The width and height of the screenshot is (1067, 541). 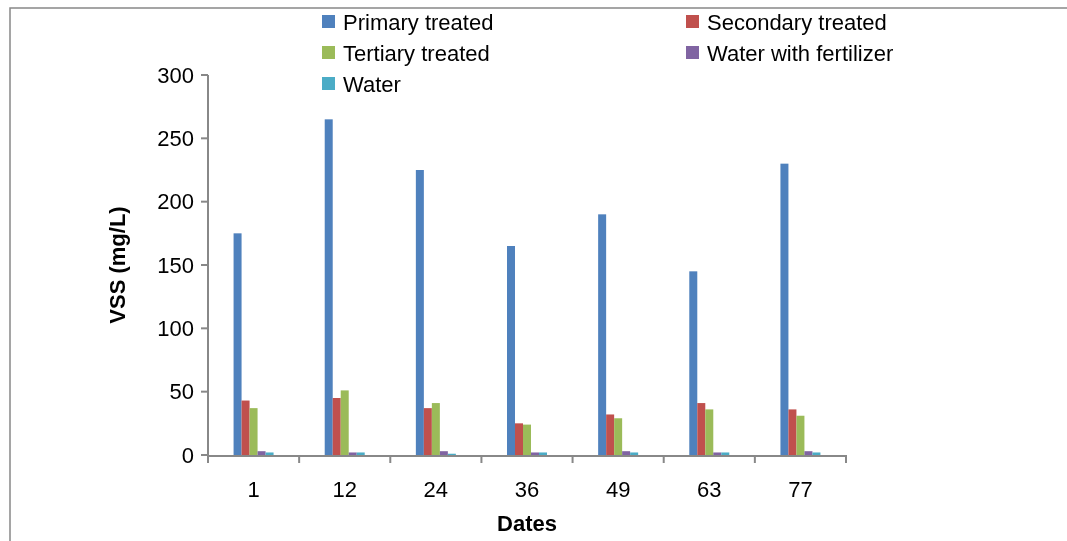 What do you see at coordinates (253, 489) in the screenshot?
I see `x-tick-label: 1` at bounding box center [253, 489].